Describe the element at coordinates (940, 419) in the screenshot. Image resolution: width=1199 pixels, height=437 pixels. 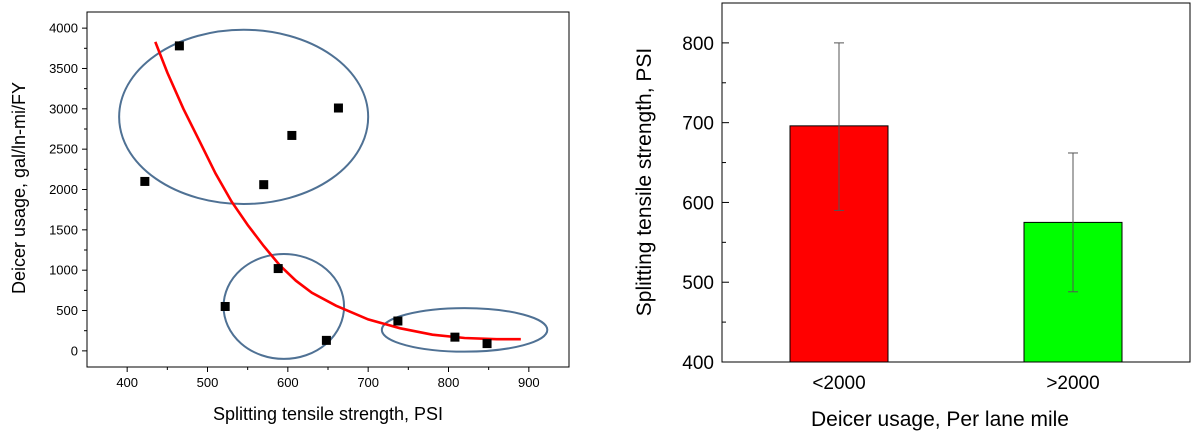
I see `bar-x-axis-title: Deicer usage, Per lane mile` at that location.